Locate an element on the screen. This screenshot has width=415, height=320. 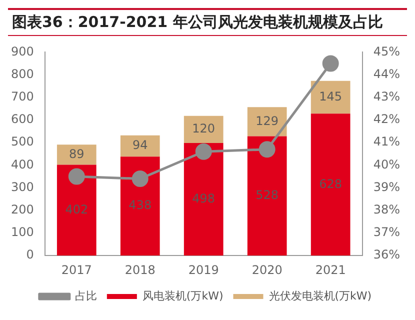
x-tick-label: 2020 is located at coordinates (267, 269).